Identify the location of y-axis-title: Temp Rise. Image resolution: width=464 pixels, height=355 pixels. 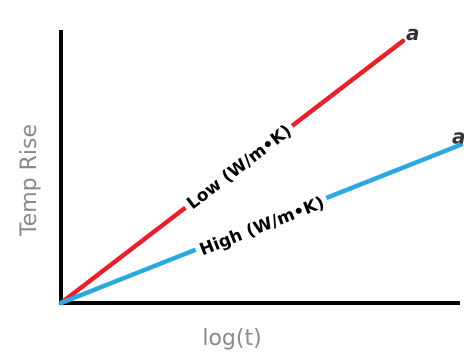
(29, 180).